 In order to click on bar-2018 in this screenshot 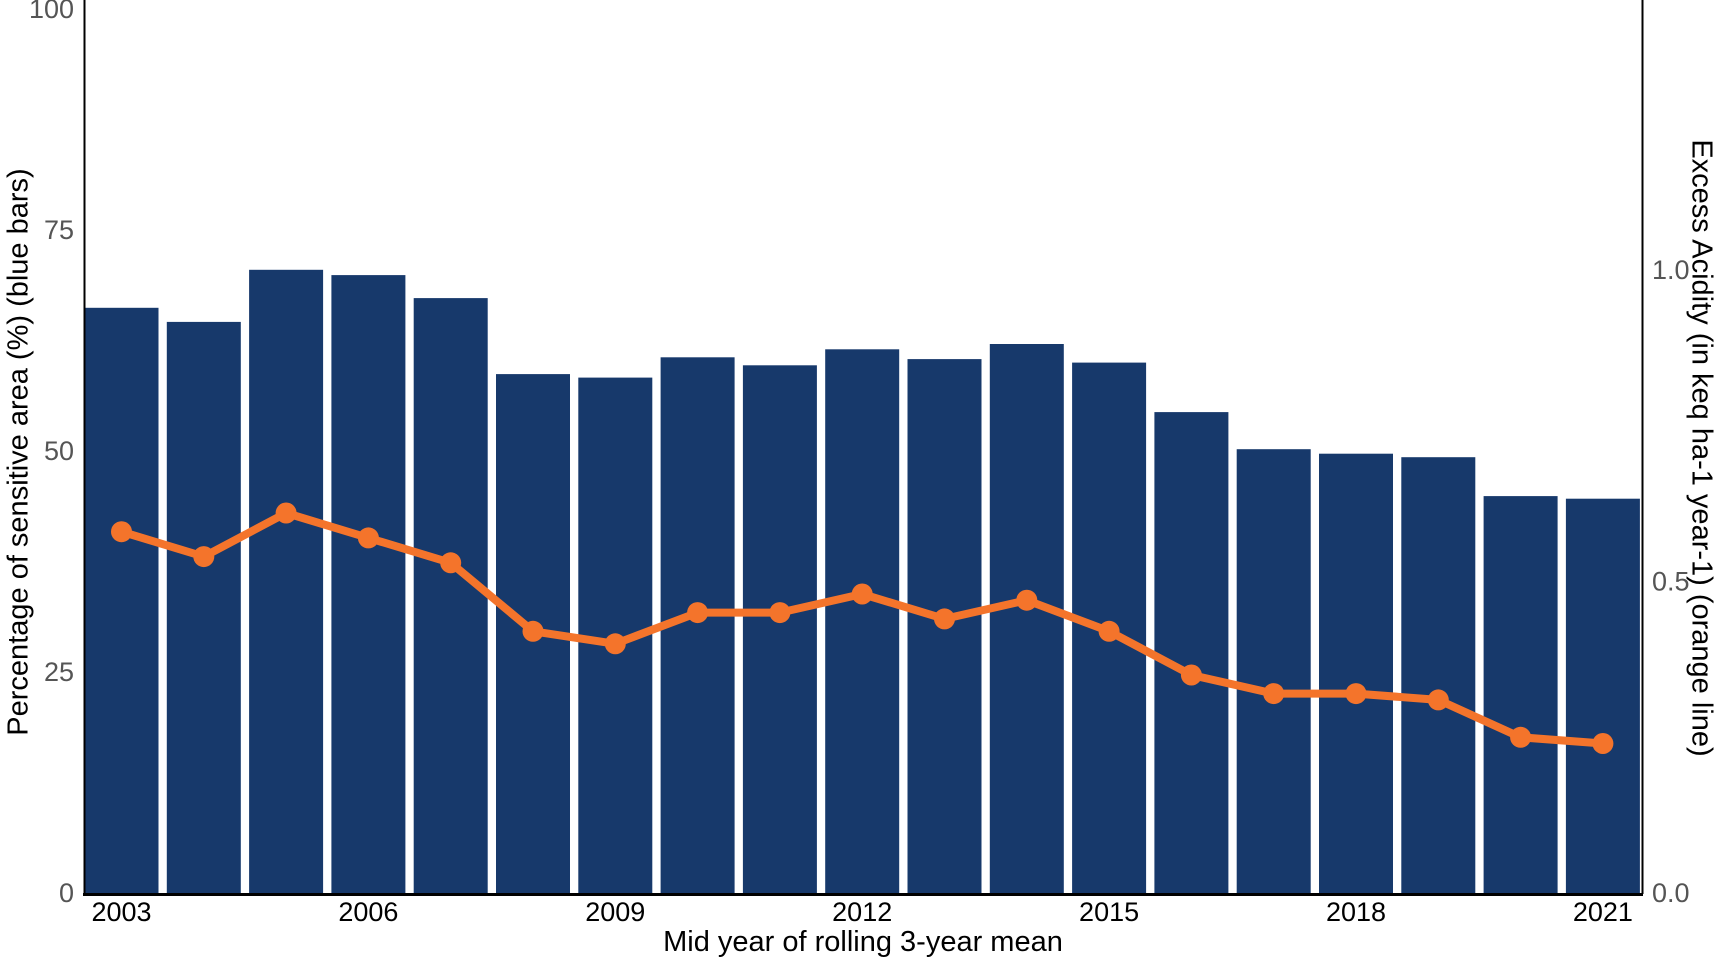, I will do `click(1356, 673)`.